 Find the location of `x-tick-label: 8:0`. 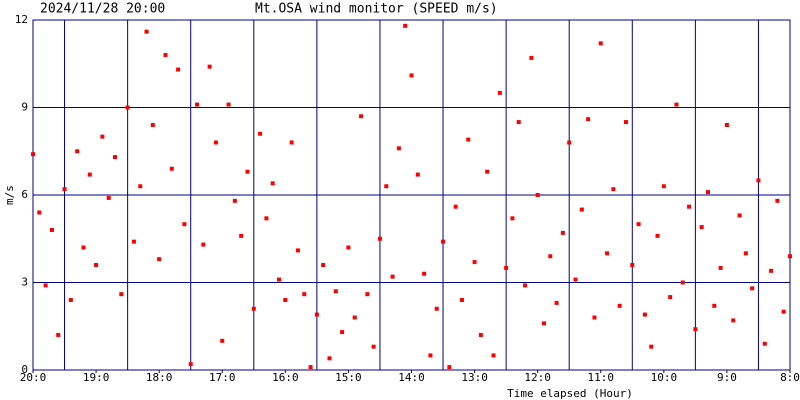

x-tick-label: 8:0 is located at coordinates (790, 377).